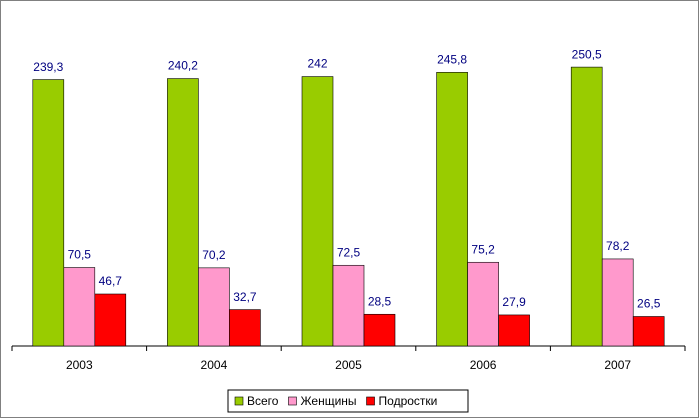 The image size is (700, 419). I want to click on legend-box, so click(348, 401).